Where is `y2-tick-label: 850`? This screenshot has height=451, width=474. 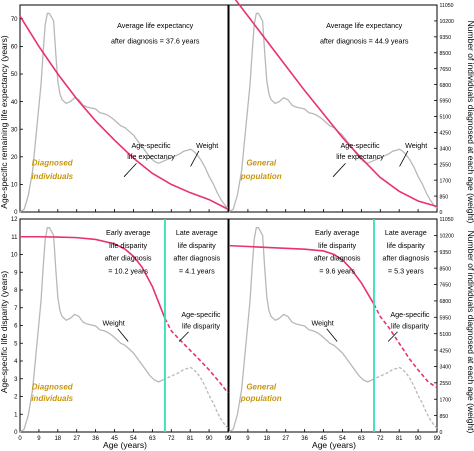
y2-tick-label: 850 is located at coordinates (444, 417).